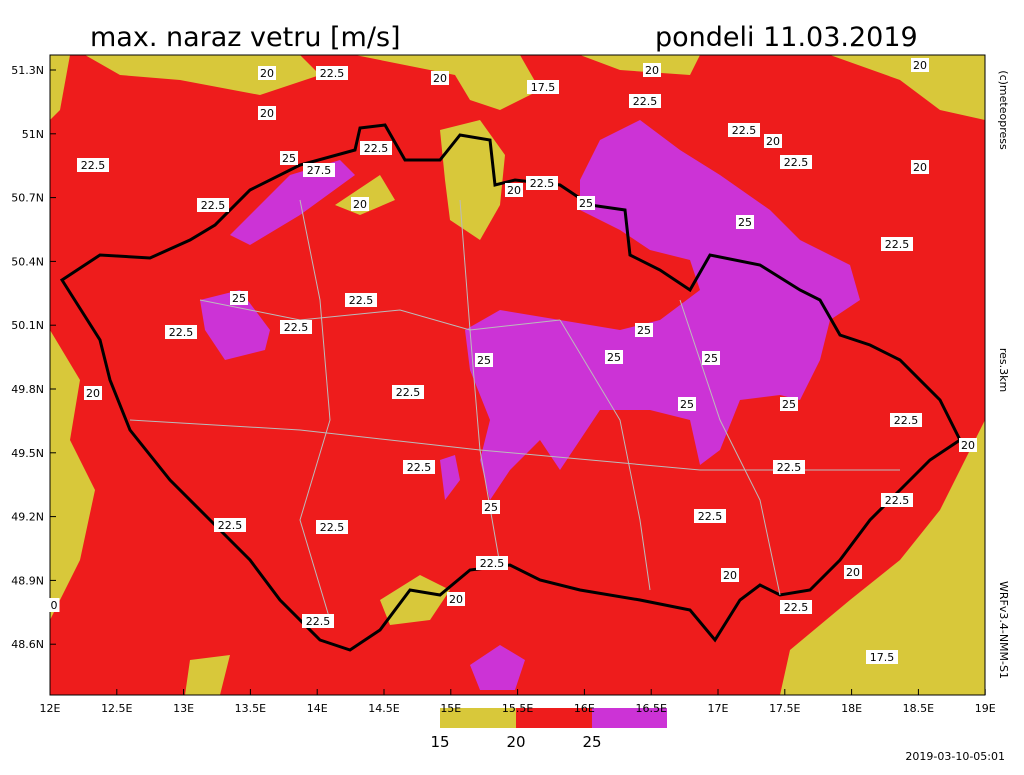  What do you see at coordinates (27, 325) in the screenshot?
I see `lat-label: 50.1N` at bounding box center [27, 325].